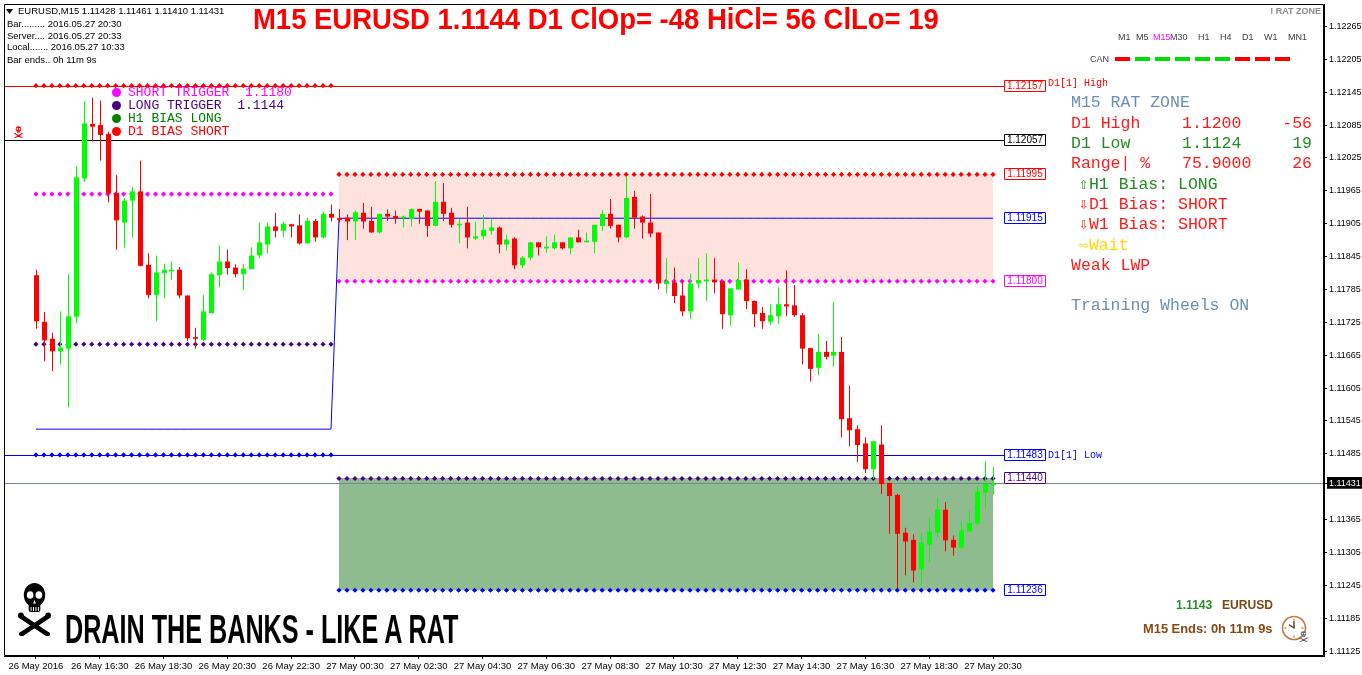 This screenshot has height=675, width=1362. I want to click on y-tick-label: 1.11545, so click(1345, 420).